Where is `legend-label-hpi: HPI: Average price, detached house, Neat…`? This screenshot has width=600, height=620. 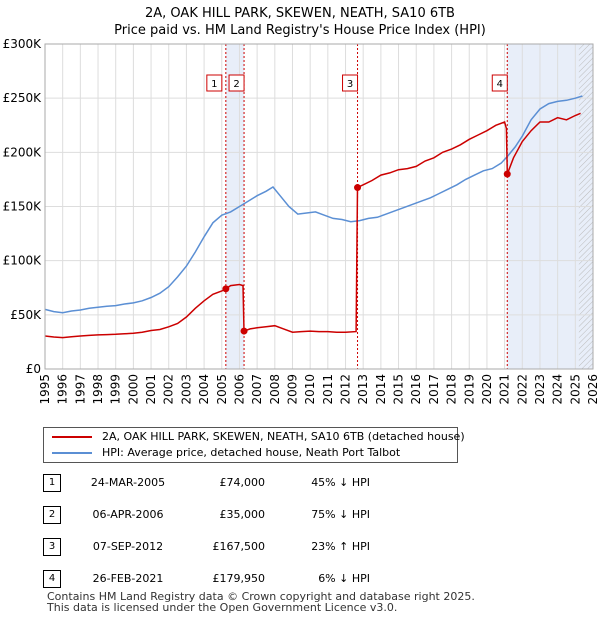
legend-label-hpi: HPI: Average price, detached house, Neat… is located at coordinates (251, 452).